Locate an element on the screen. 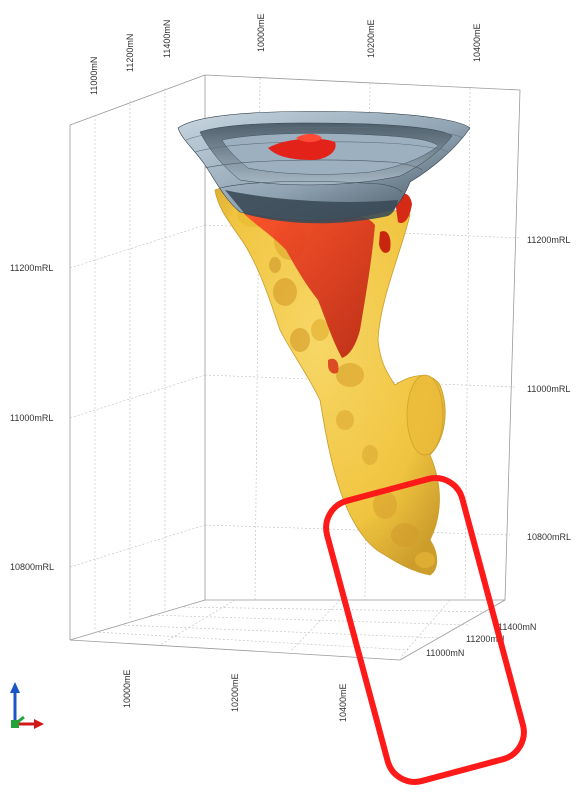  top-north-labels: 11000mN 11200mN 11400mN is located at coordinates (130, 57).